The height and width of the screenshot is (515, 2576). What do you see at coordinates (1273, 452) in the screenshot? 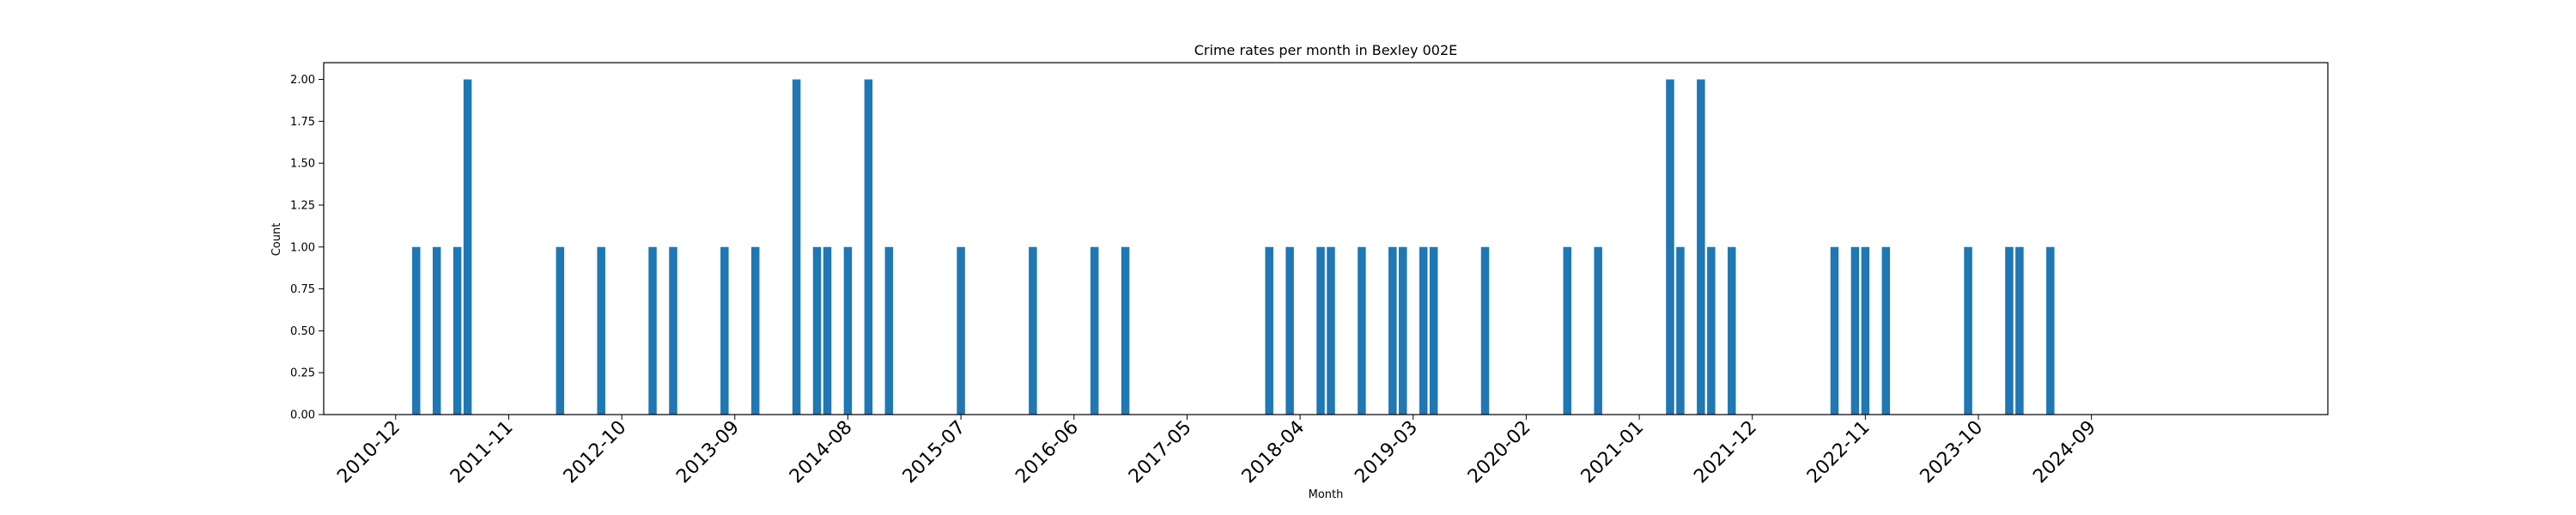
I see `x-tick-label: 2018-04` at bounding box center [1273, 452].